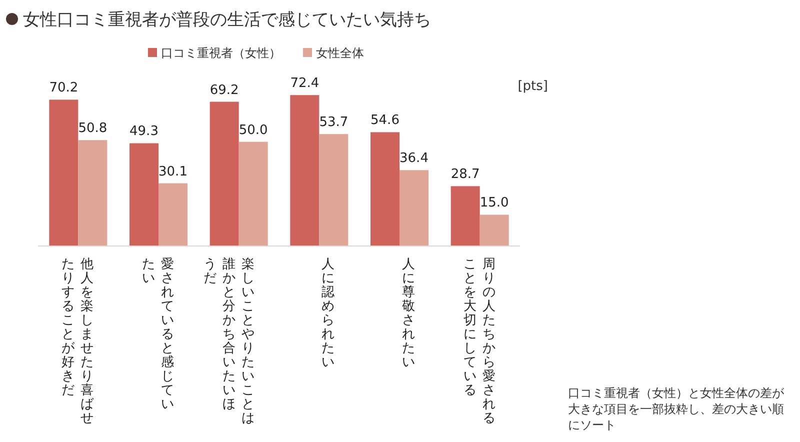  What do you see at coordinates (408, 314) in the screenshot?
I see `x-tick-label: 人に尊敬されたい` at bounding box center [408, 314].